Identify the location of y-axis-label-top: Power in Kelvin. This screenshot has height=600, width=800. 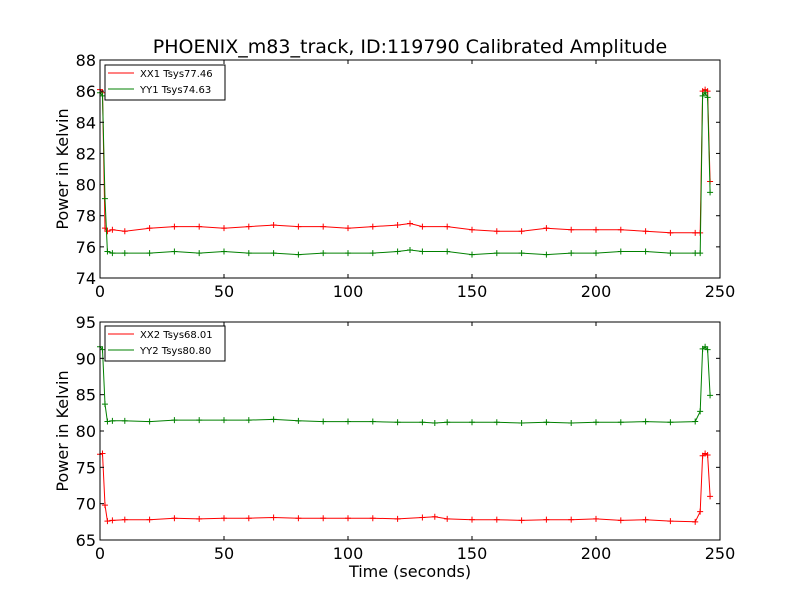
(62, 168).